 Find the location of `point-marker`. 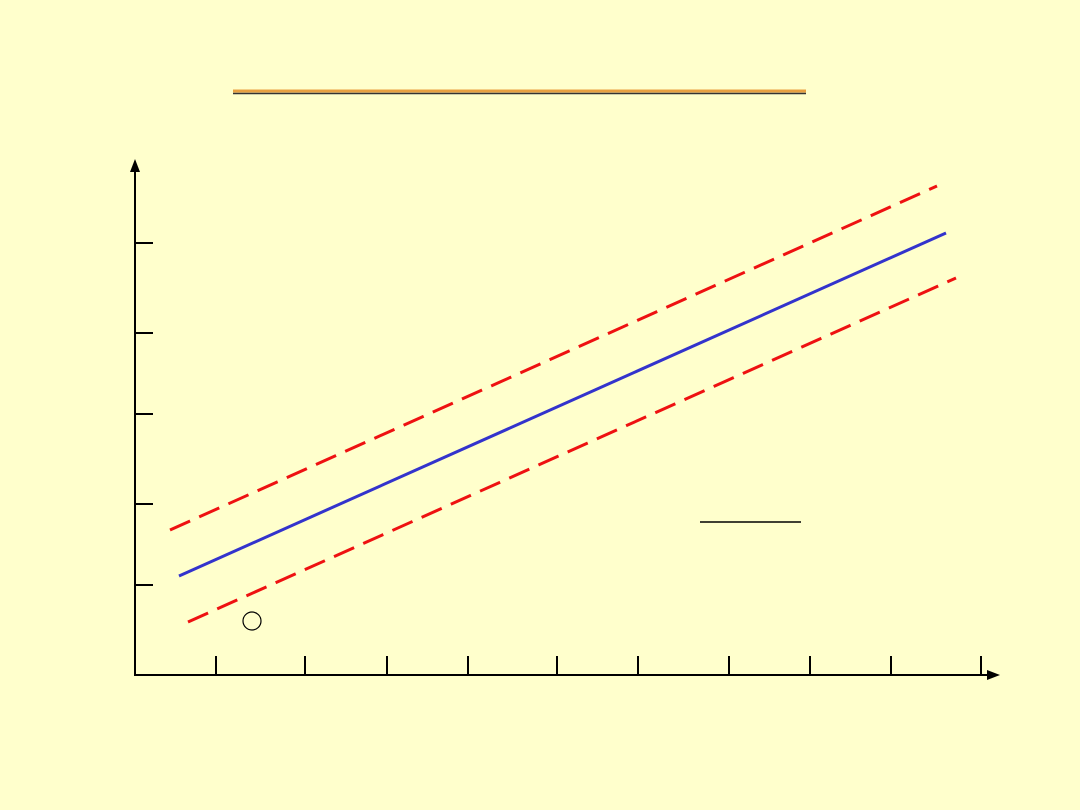

point-marker is located at coordinates (252, 621).